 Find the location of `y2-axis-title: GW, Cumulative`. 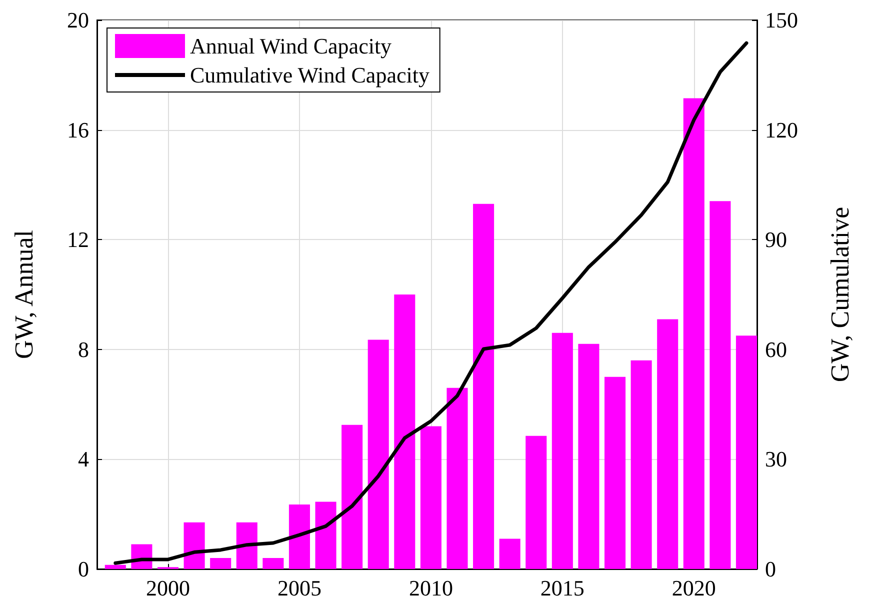

y2-axis-title: GW, Cumulative is located at coordinates (840, 294).